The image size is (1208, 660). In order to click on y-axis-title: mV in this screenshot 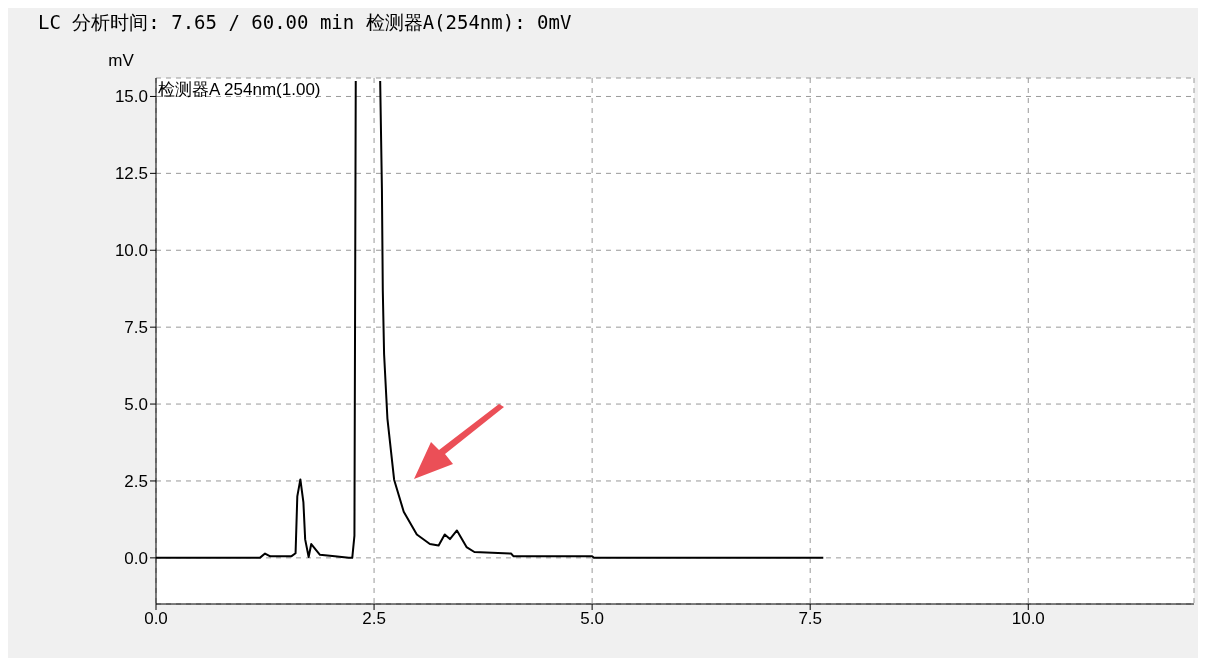, I will do `click(121, 60)`.